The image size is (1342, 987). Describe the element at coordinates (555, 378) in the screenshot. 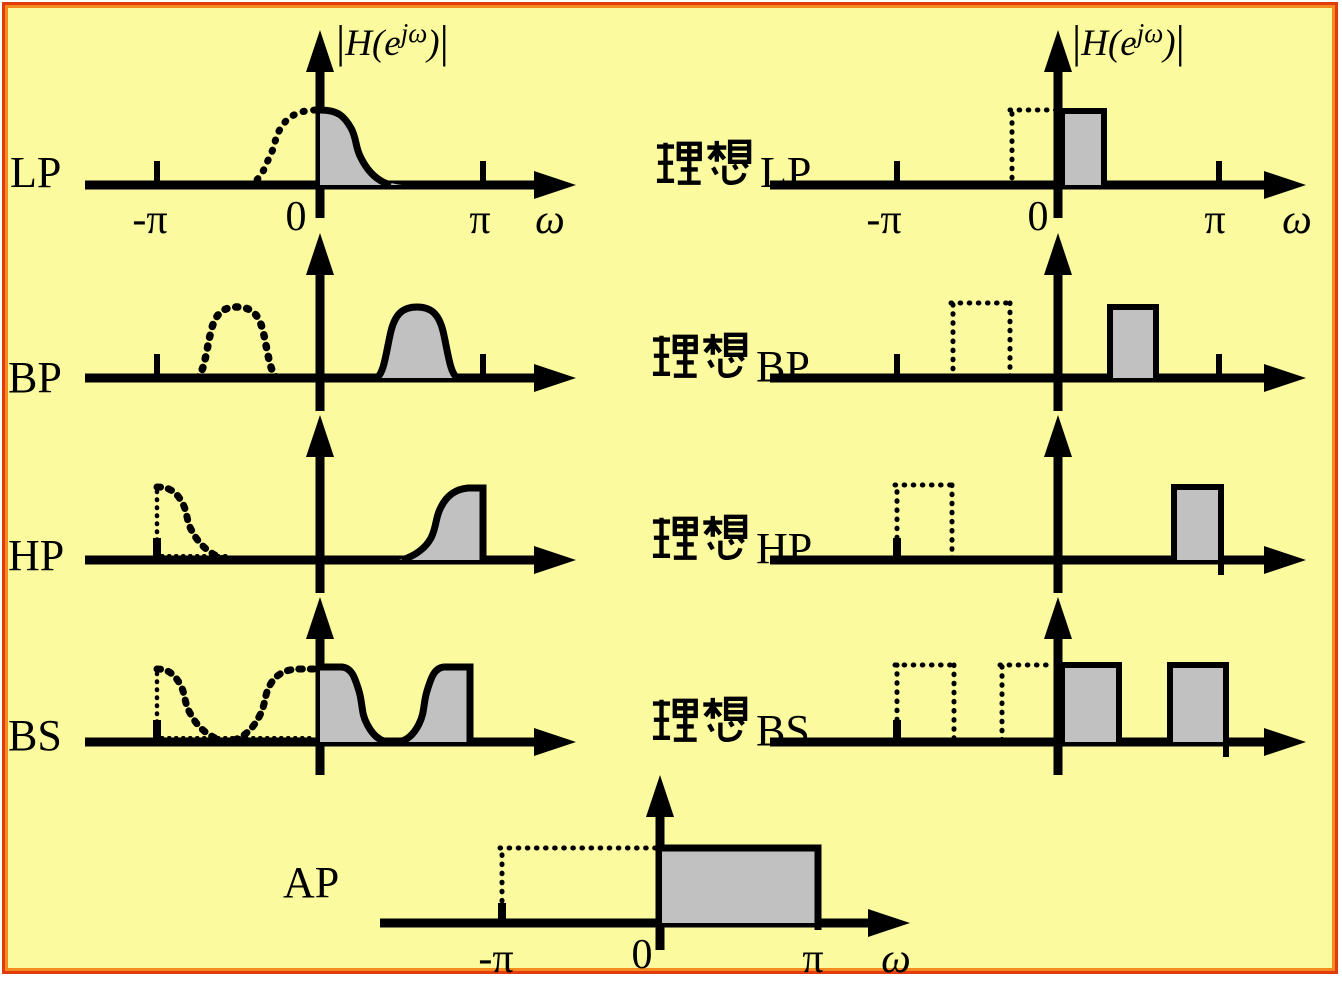

I see `bp-x-axis-arrow` at that location.